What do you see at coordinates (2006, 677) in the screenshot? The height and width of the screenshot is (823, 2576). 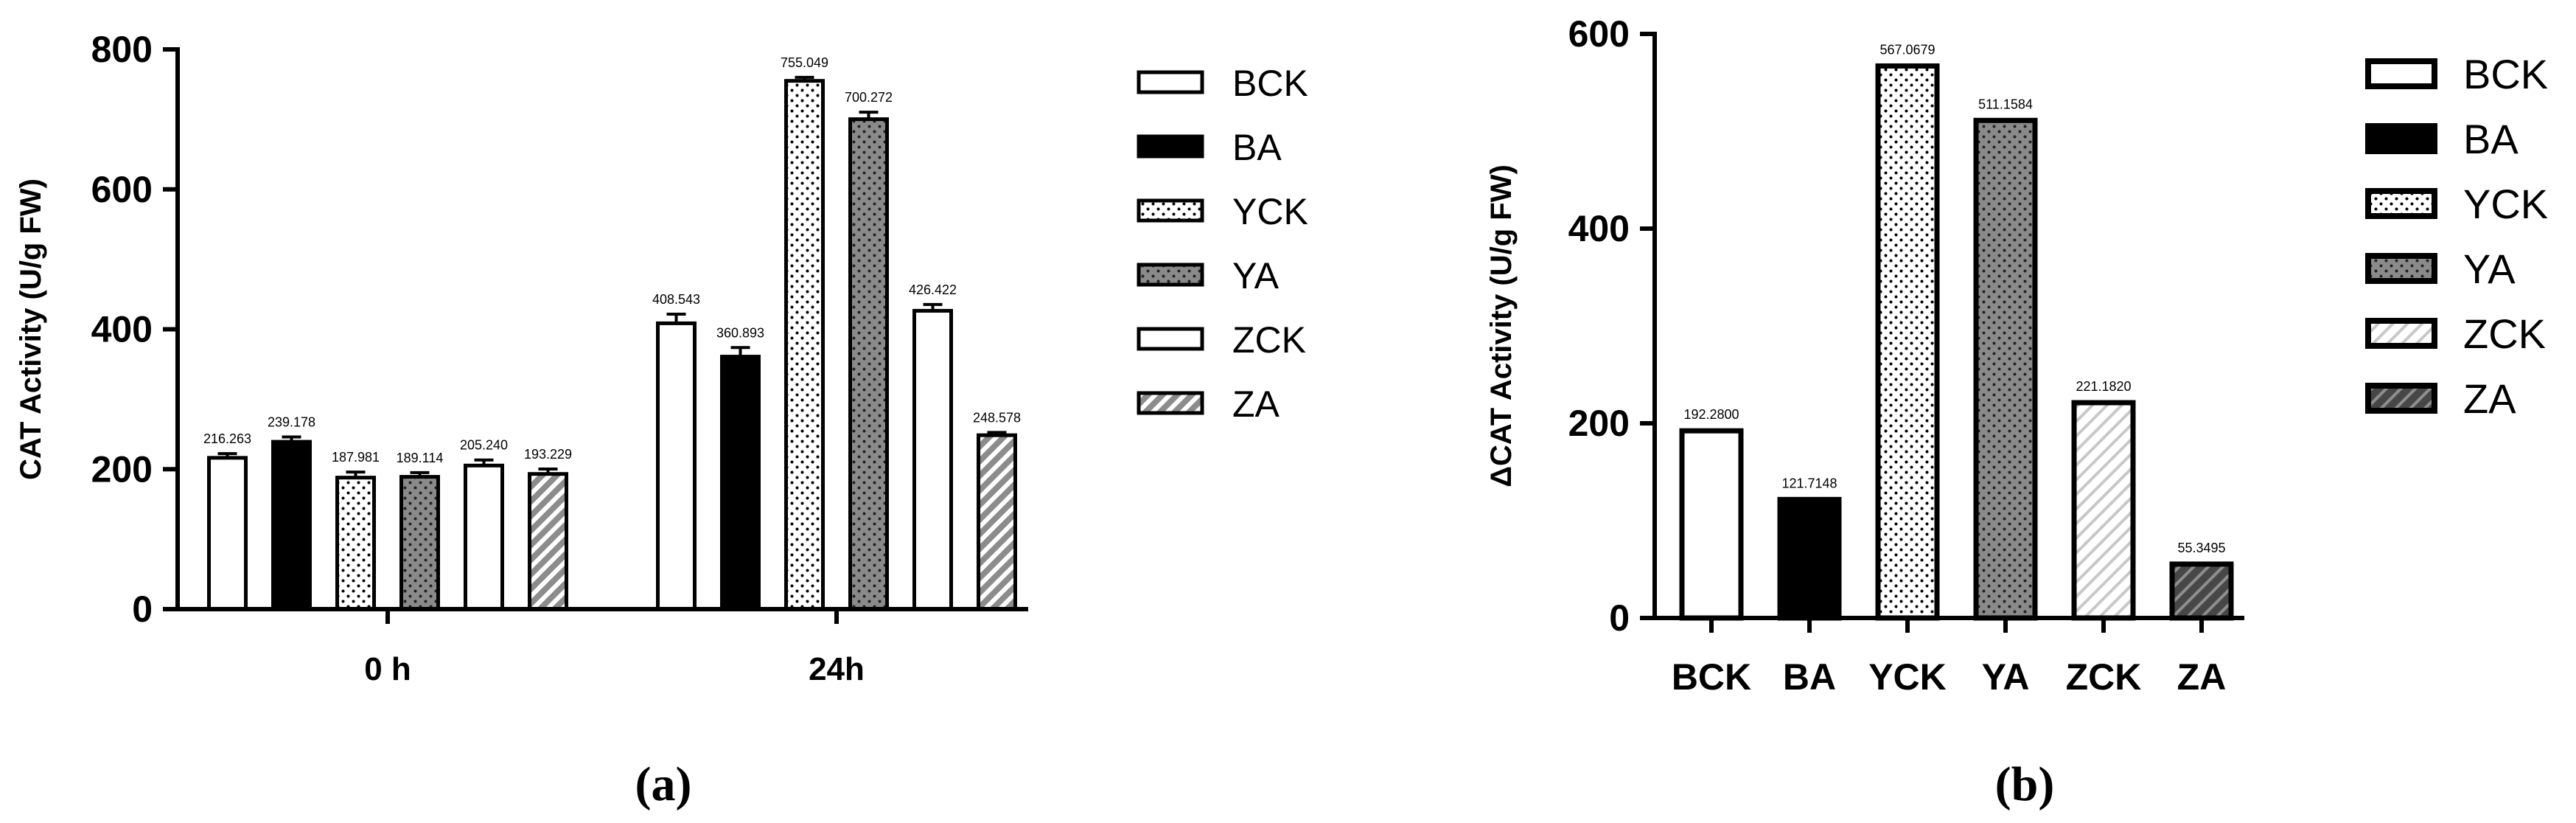 I see `x-tick-label: YA` at bounding box center [2006, 677].